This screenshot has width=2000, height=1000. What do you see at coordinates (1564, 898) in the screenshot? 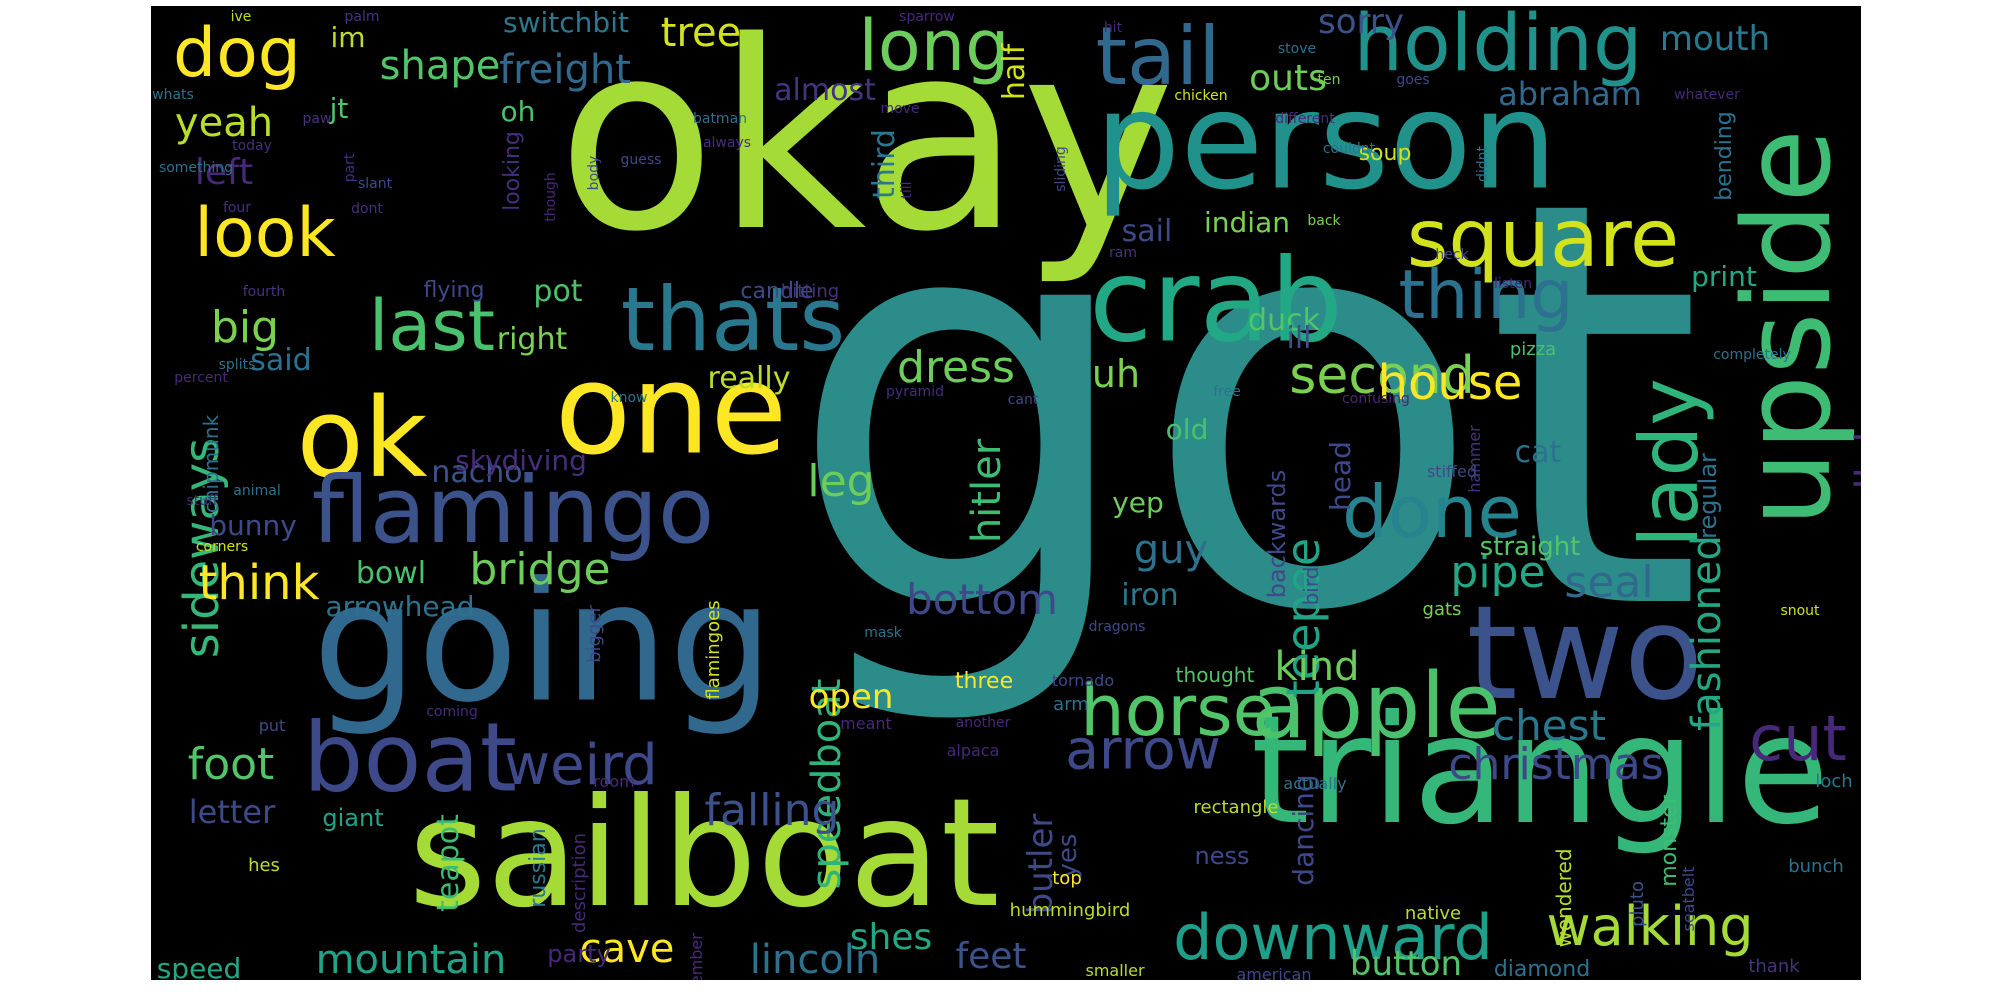
I see `word-wondered: wondered` at bounding box center [1564, 898].